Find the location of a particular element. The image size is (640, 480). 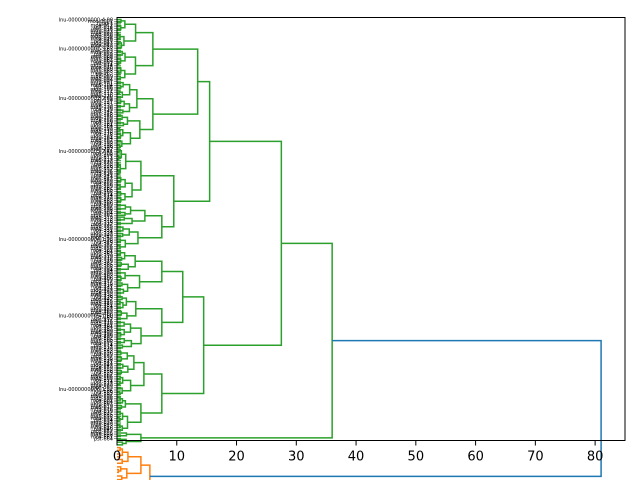

leaf-label: mos-313 is located at coordinates (102, 220).